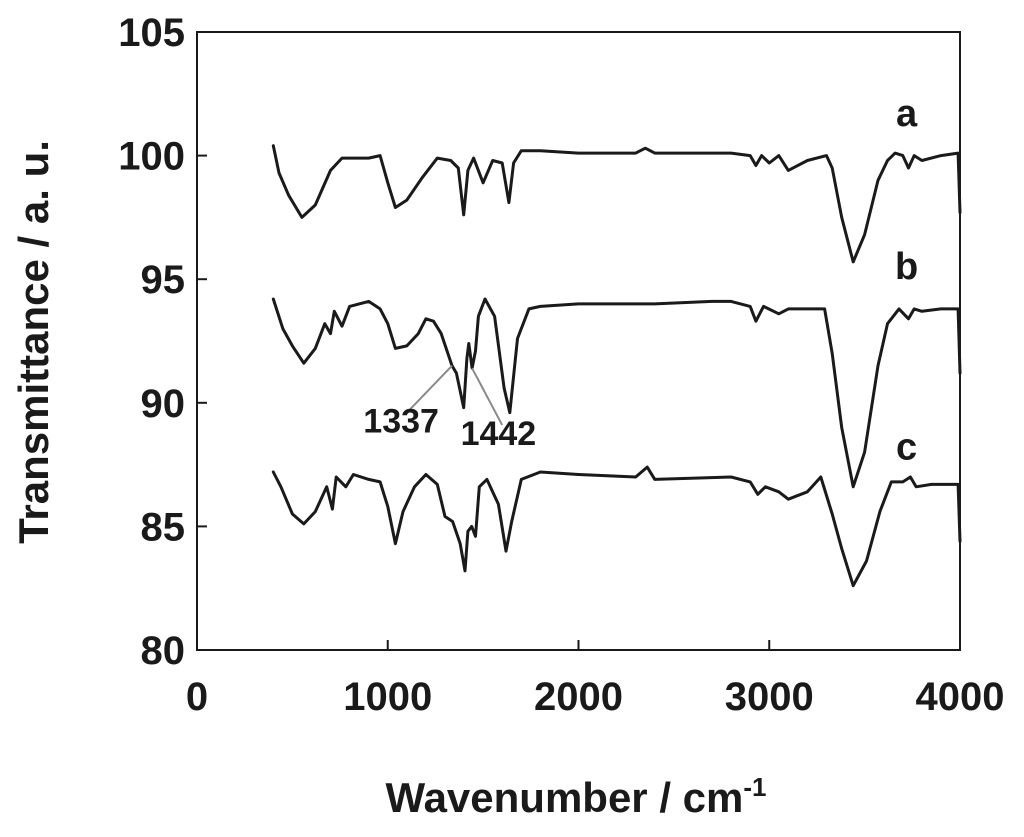 This screenshot has width=1024, height=837. What do you see at coordinates (906, 448) in the screenshot?
I see `series-label-c: c` at bounding box center [906, 448].